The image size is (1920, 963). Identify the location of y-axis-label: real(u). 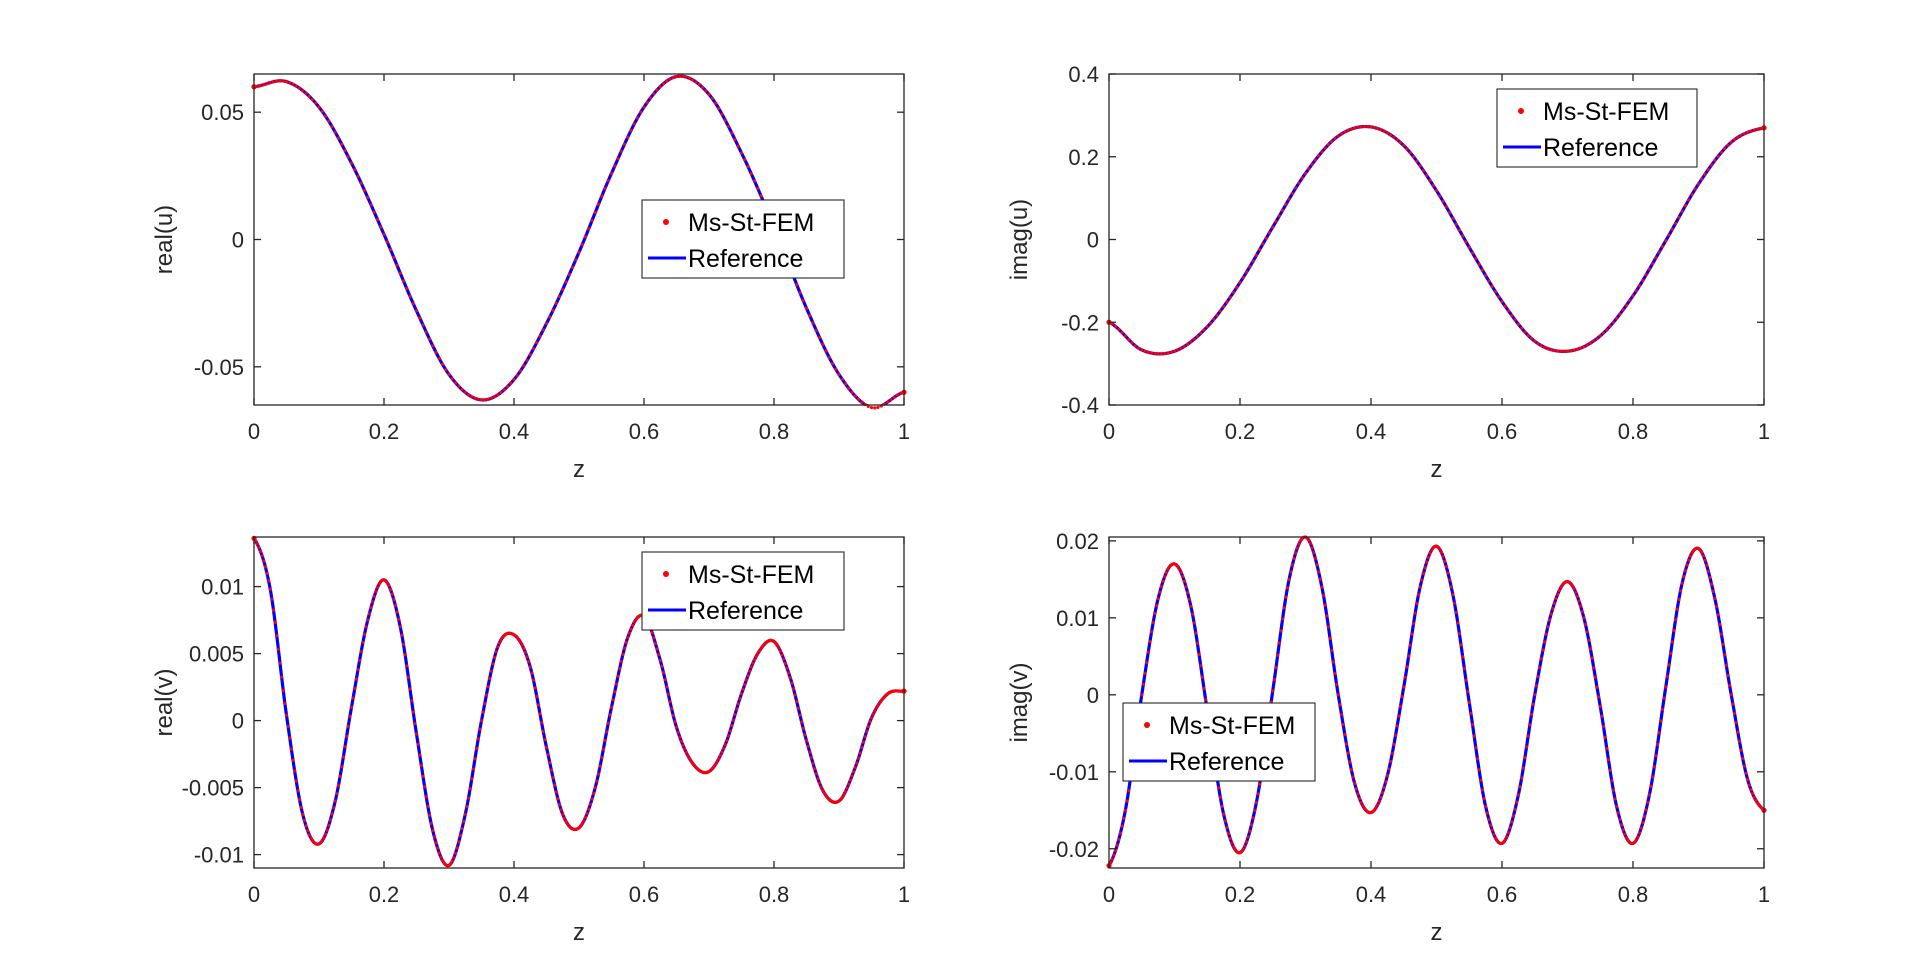
(164, 239).